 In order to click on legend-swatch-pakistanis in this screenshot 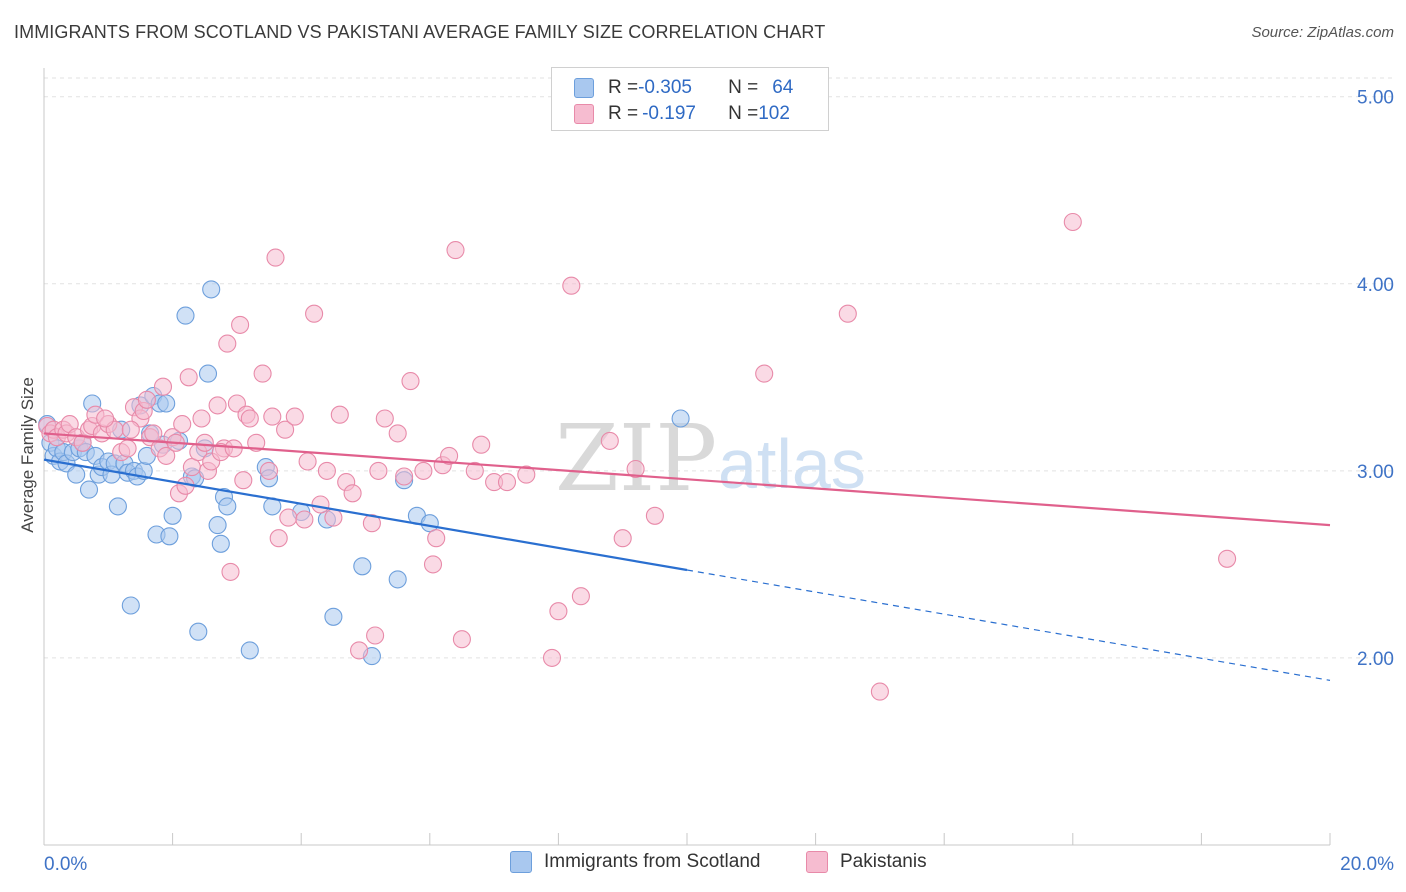, I will do `click(584, 114)`.